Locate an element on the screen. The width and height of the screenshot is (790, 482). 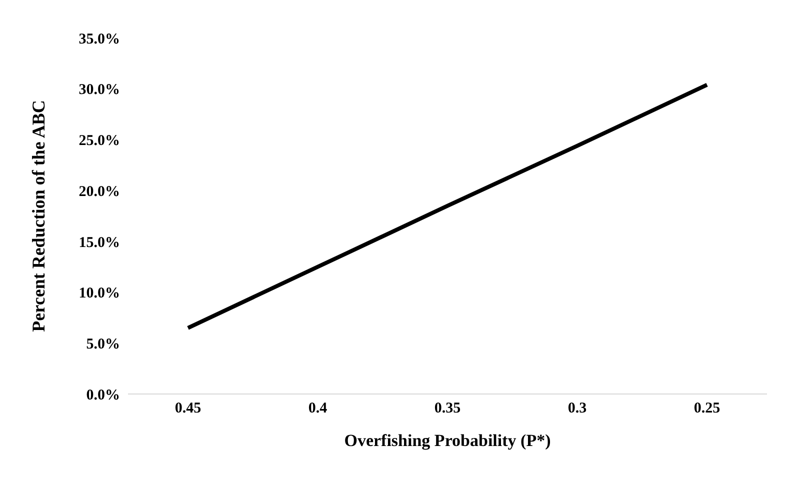
y-tick-label: 30.0% is located at coordinates (99, 90).